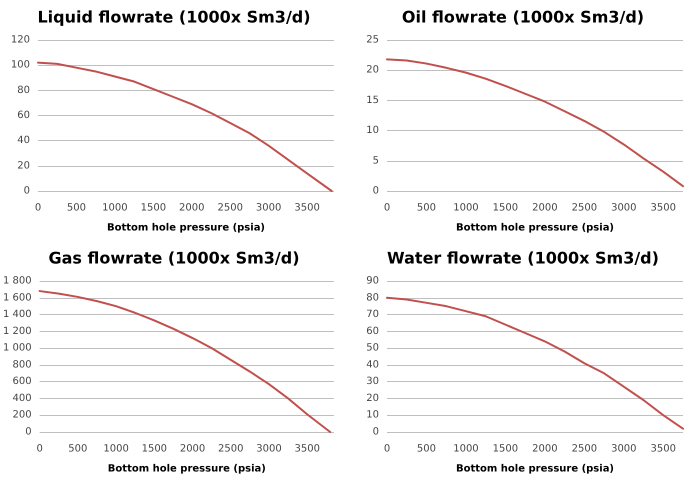 The height and width of the screenshot is (482, 697). Describe the element at coordinates (22, 382) in the screenshot. I see `y-tick-label: 600` at that location.